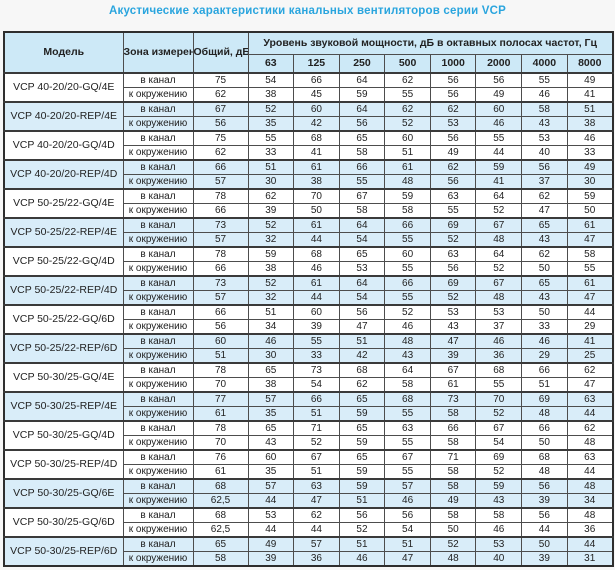 The height and width of the screenshot is (570, 615). I want to click on freq-header: 63, so click(271, 63).